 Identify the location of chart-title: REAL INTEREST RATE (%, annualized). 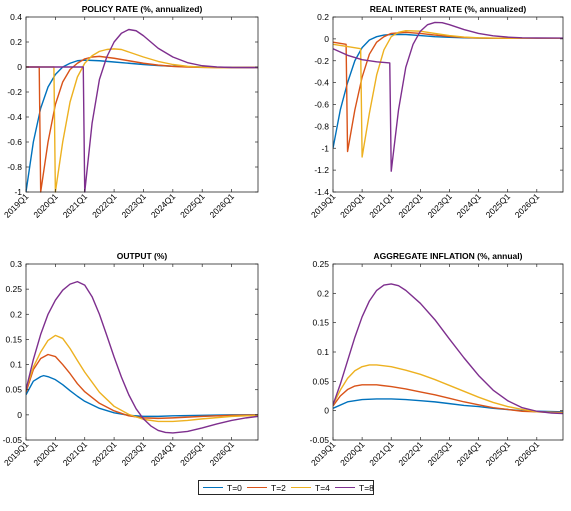
(448, 9).